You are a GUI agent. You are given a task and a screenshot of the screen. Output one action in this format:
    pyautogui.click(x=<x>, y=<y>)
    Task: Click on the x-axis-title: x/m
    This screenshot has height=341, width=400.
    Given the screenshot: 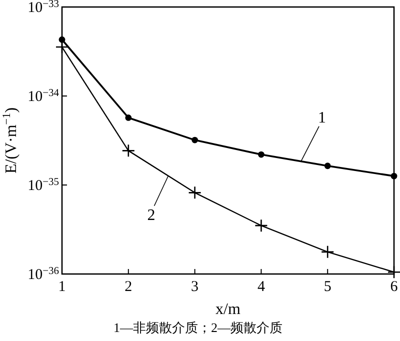 What is the action you would take?
    pyautogui.click(x=228, y=309)
    